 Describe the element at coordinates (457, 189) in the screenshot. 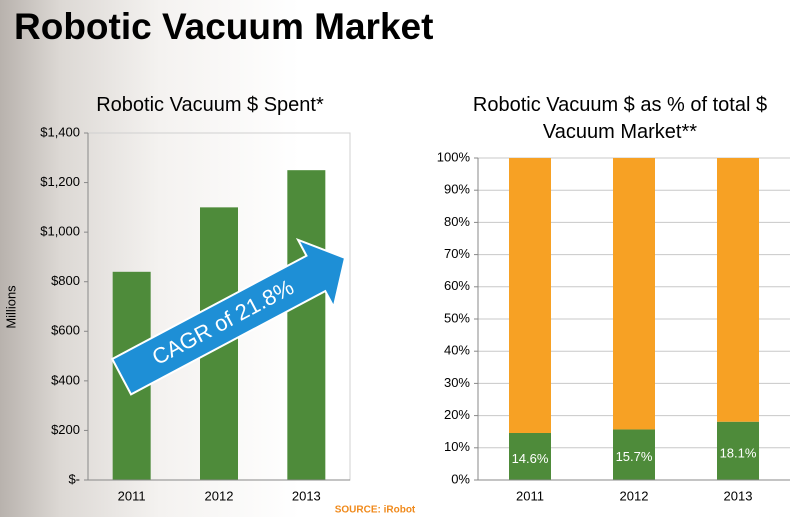

I see `y-tick-label: 90%` at that location.